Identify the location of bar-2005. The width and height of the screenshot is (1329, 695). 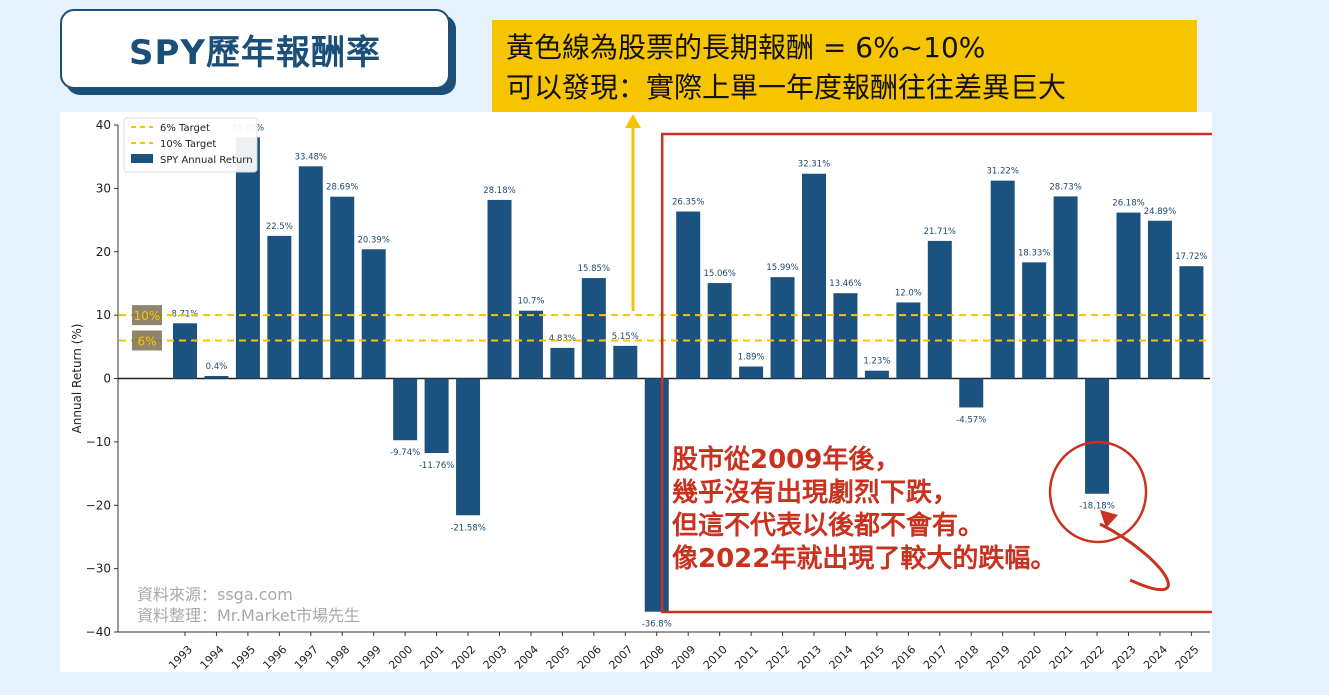
(562, 363).